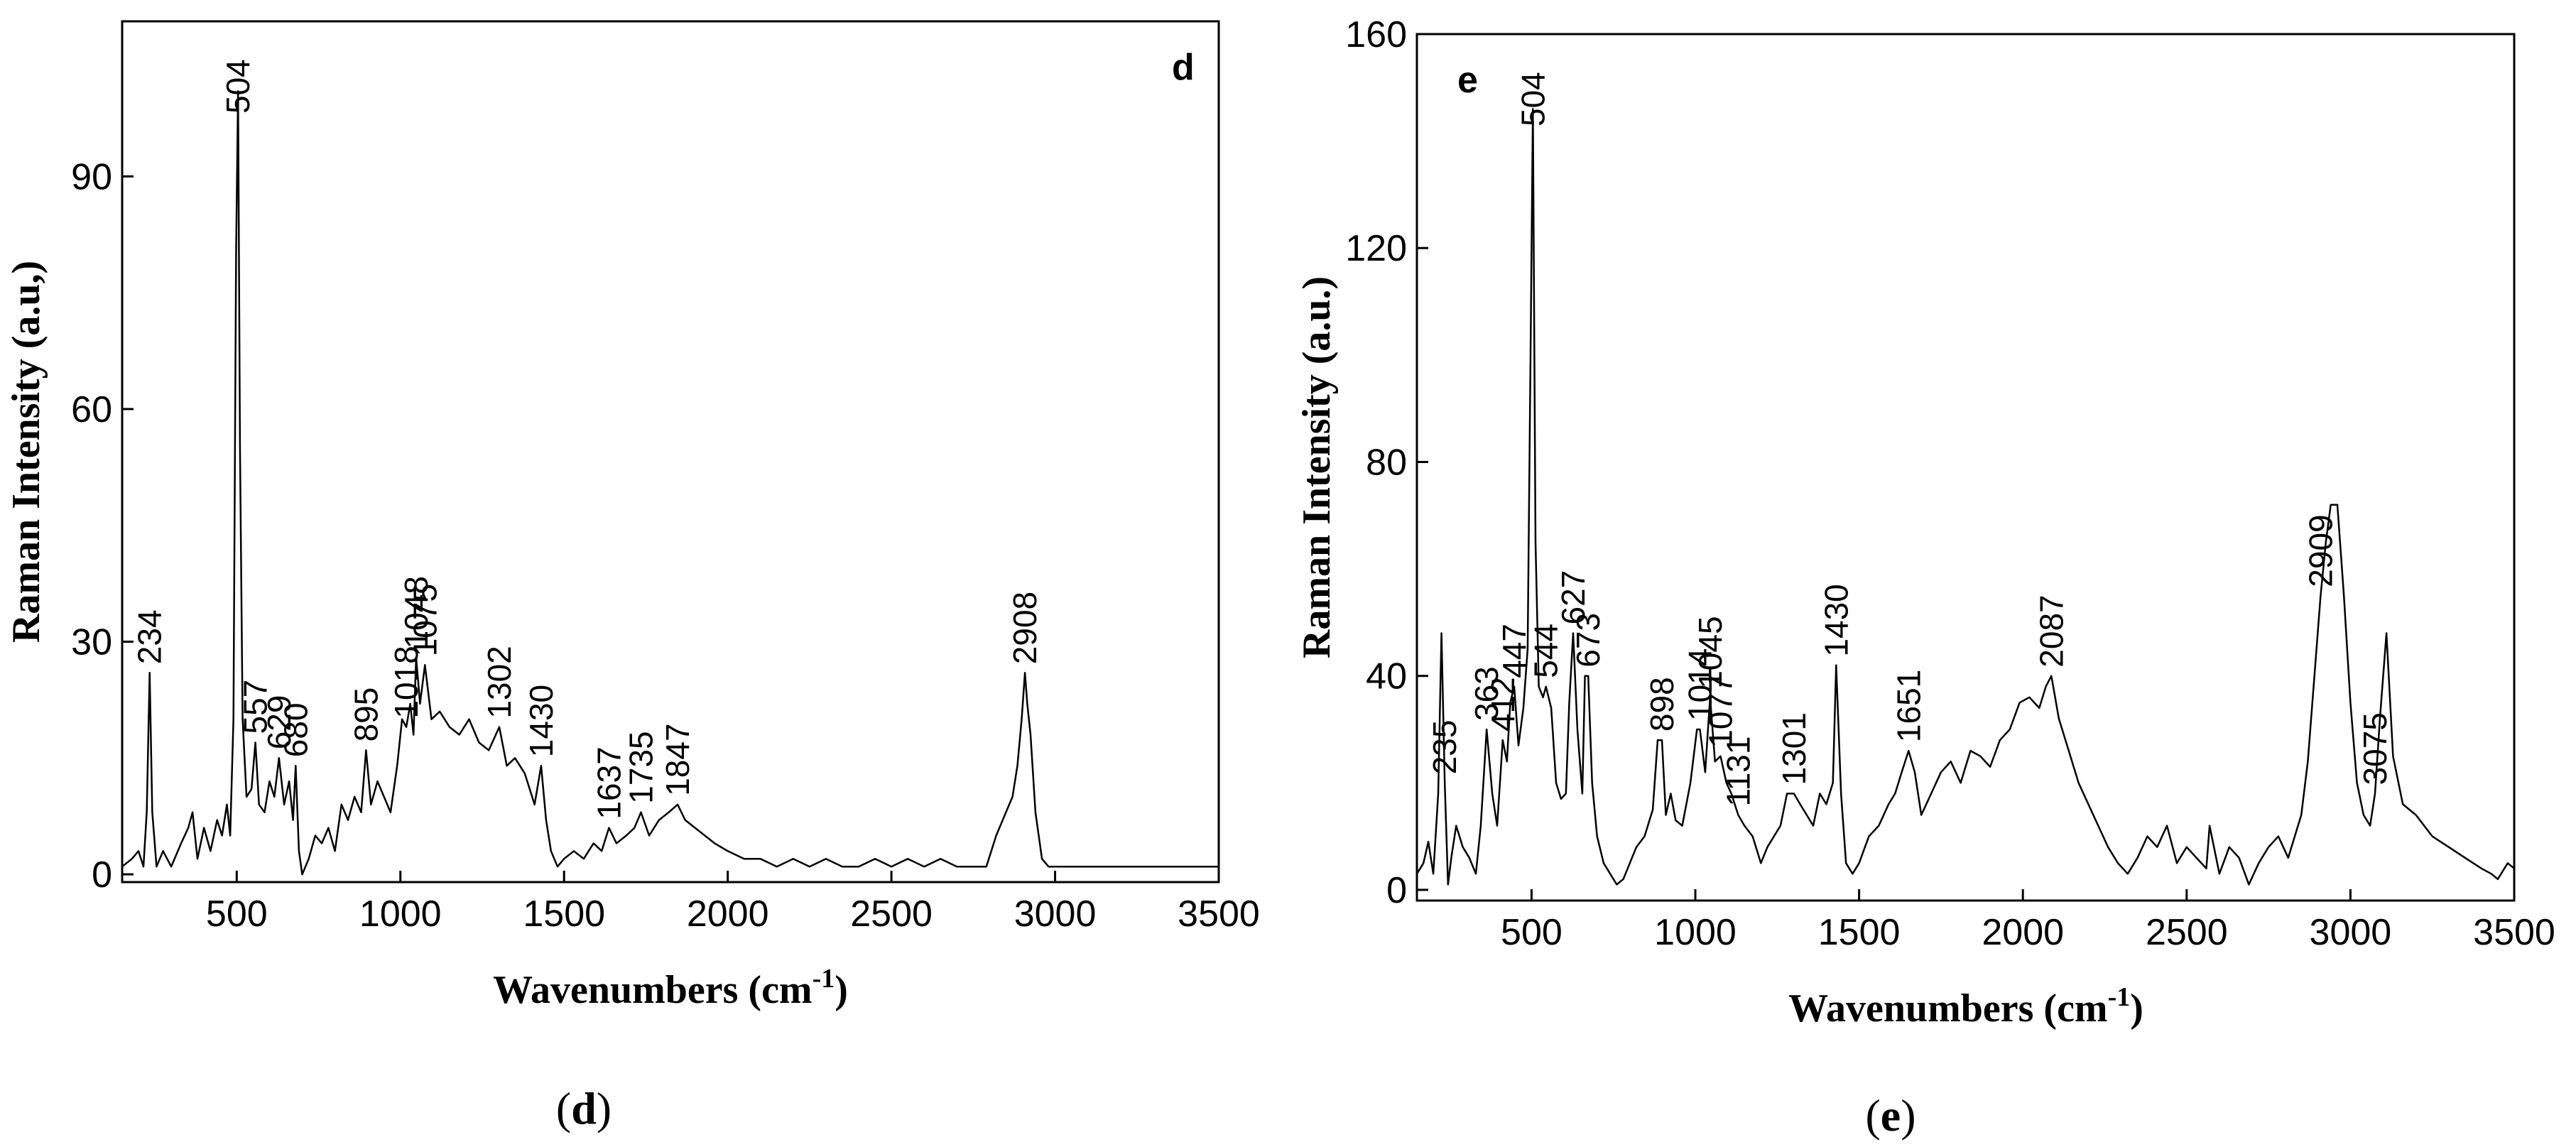 The image size is (2576, 1147). Describe the element at coordinates (92, 176) in the screenshot. I see `y-tick-label: 90` at that location.